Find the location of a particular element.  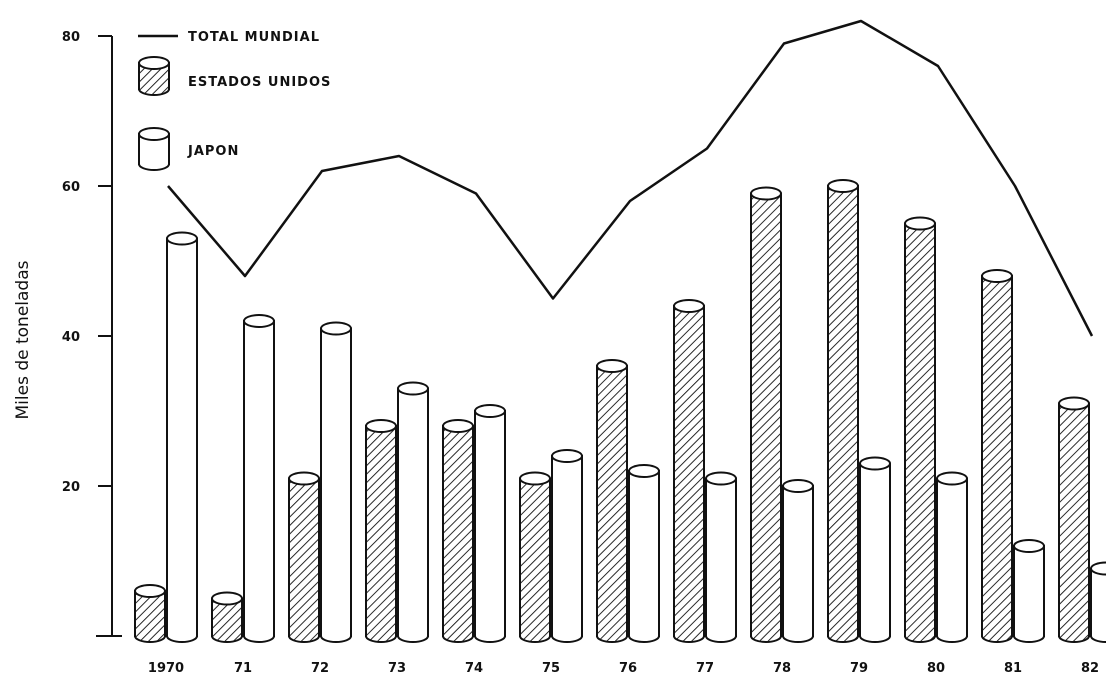

x-tick-labels: 1970 71 72 73 74 75 76 77 78 79 80 81 82 is located at coordinates (623, 668).